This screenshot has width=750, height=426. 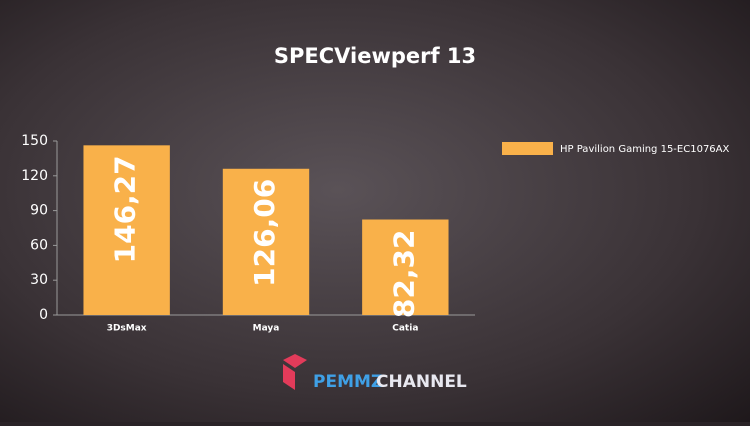 I want to click on y-tick-label: 0, so click(x=43, y=315).